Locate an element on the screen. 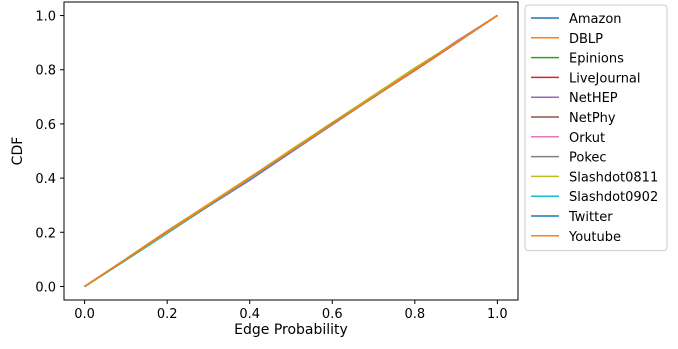  legend-label: LiveJournal is located at coordinates (605, 78).